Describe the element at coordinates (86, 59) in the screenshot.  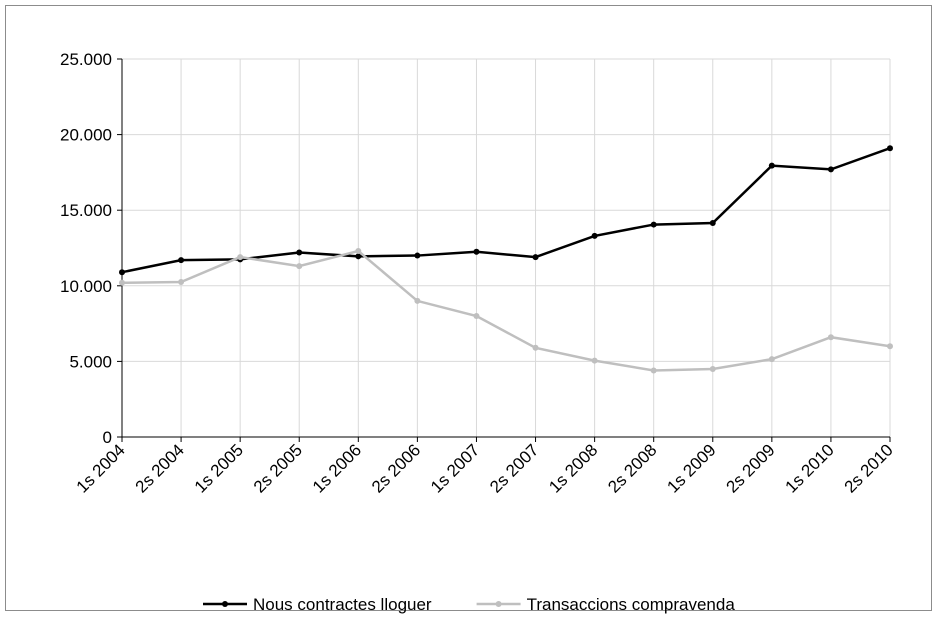
I see `y-tick-label: 25.000` at that location.